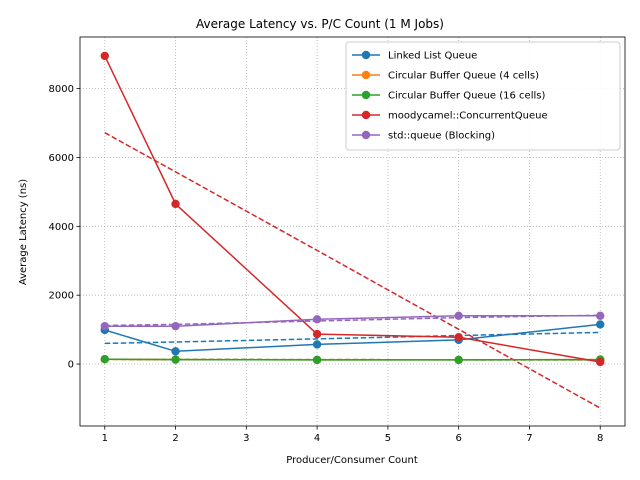 This screenshot has height=480, width=640. Describe the element at coordinates (600, 438) in the screenshot. I see `x-tick-label: 8` at that location.